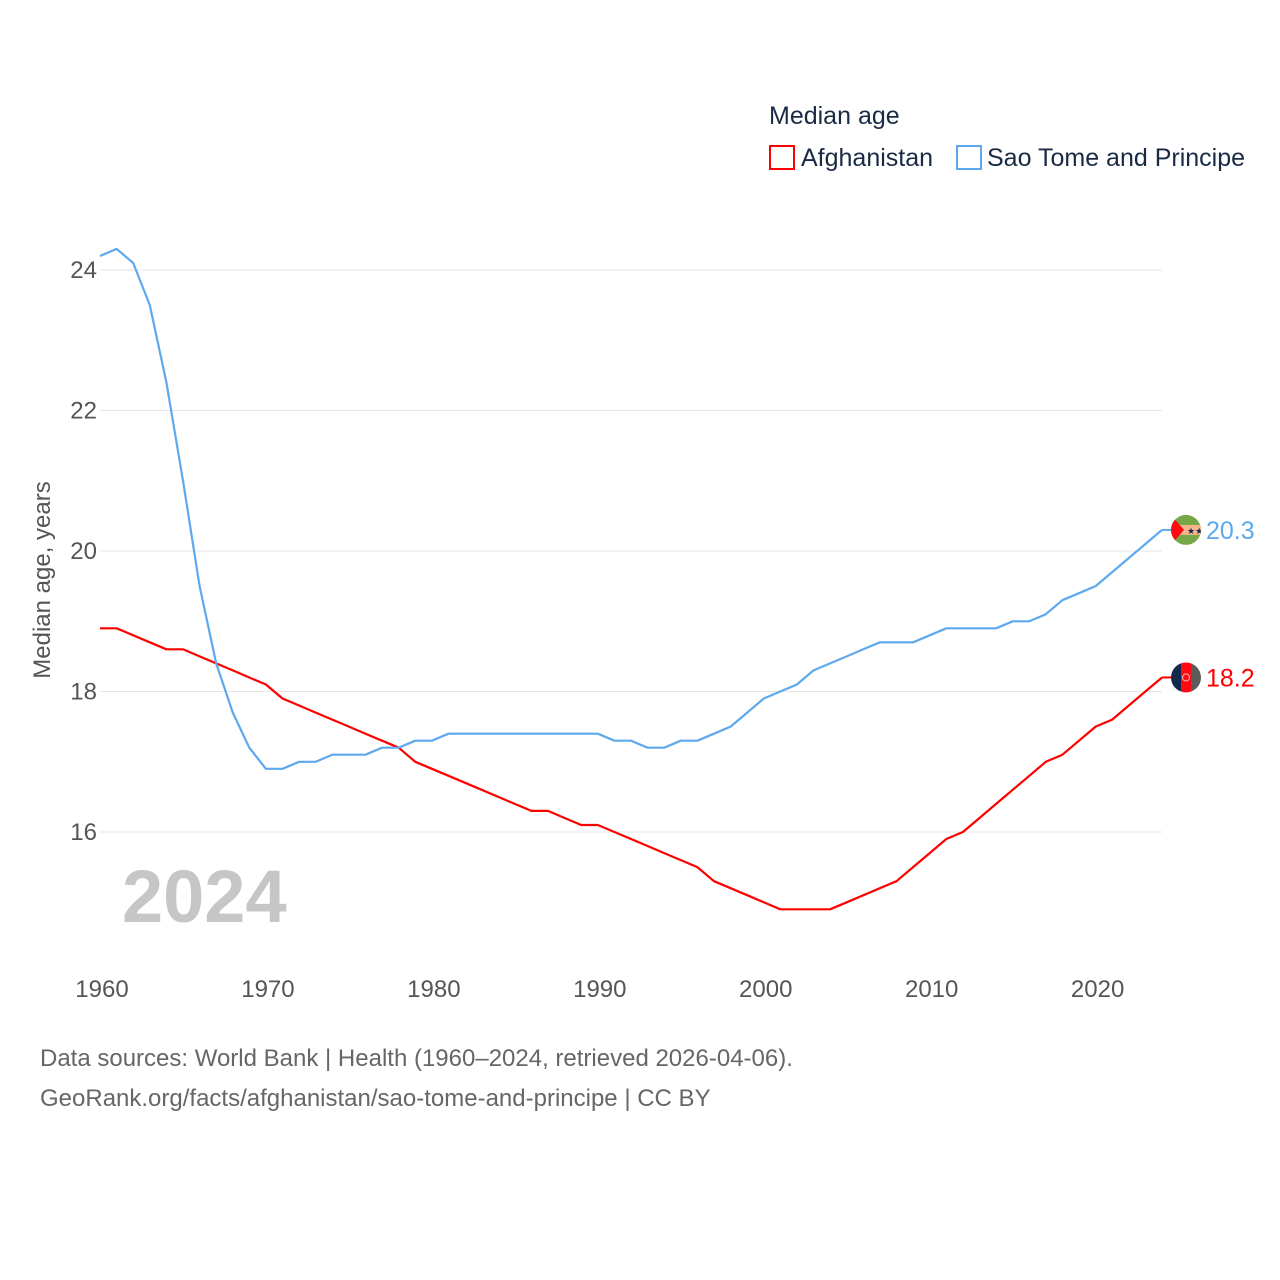 Image resolution: width=1280 pixels, height=1280 pixels. I want to click on legend-label-sao-tome: Sao Tome and Principe, so click(1116, 158).